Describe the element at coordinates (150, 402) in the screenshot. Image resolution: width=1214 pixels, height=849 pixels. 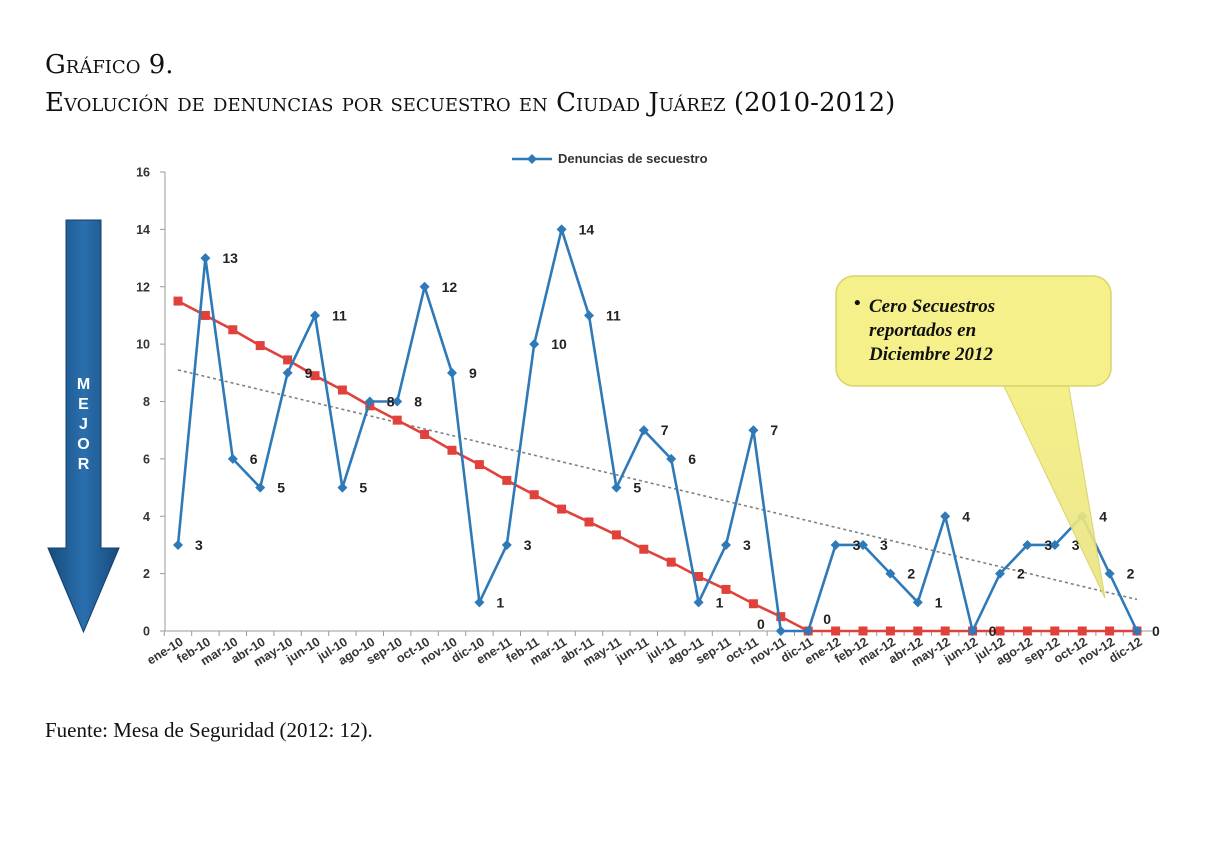
I see `y-axis-ticks: 0 2 4 6 8 10 12 14 16` at that location.